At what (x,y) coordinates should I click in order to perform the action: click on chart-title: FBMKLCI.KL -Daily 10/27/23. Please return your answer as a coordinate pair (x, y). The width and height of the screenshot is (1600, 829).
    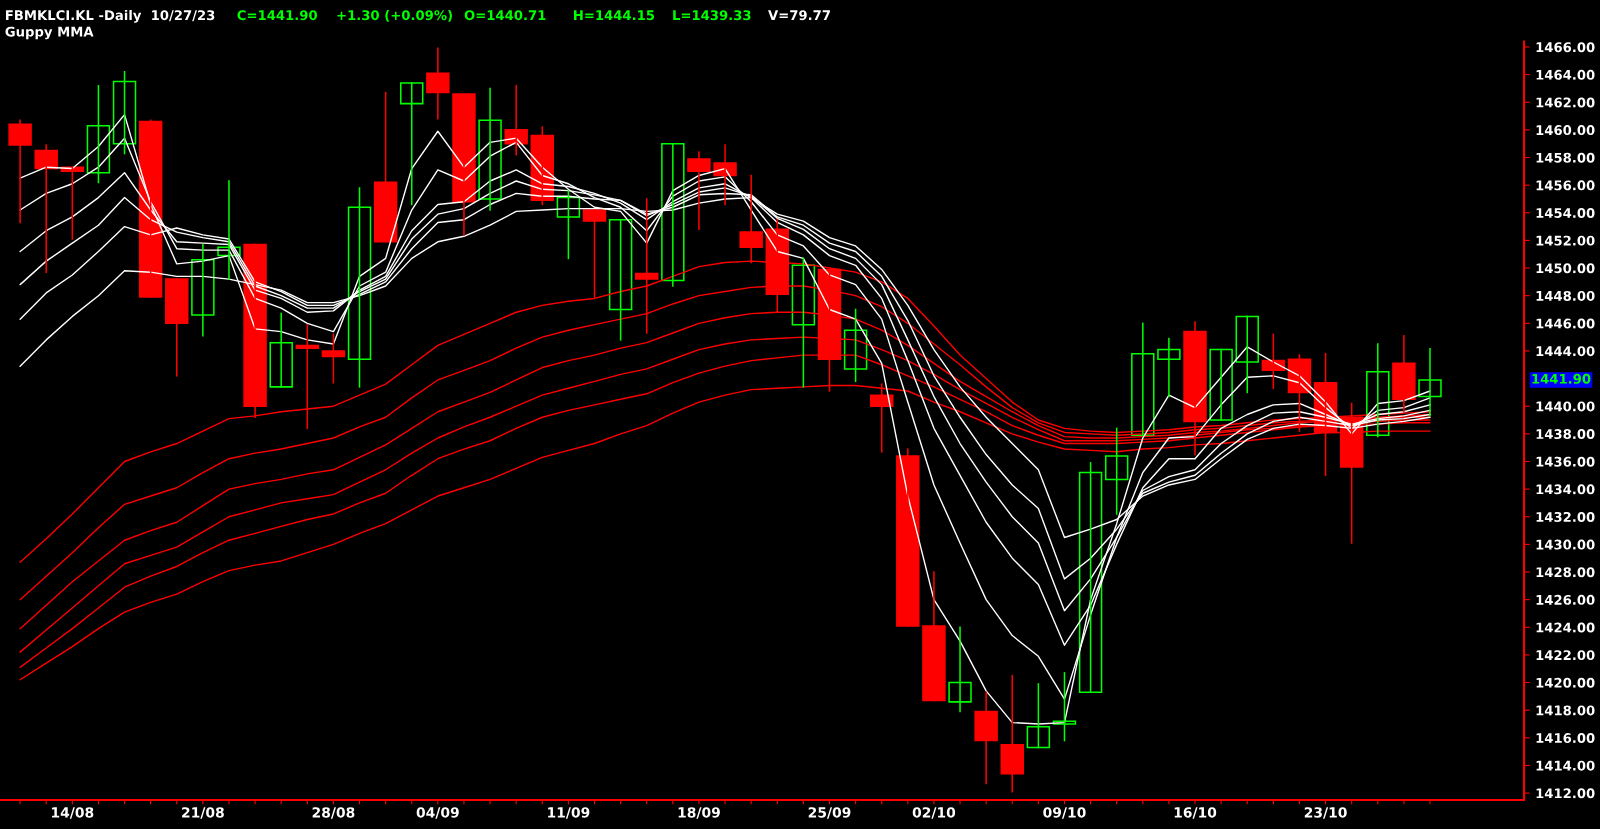
    Looking at the image, I should click on (110, 16).